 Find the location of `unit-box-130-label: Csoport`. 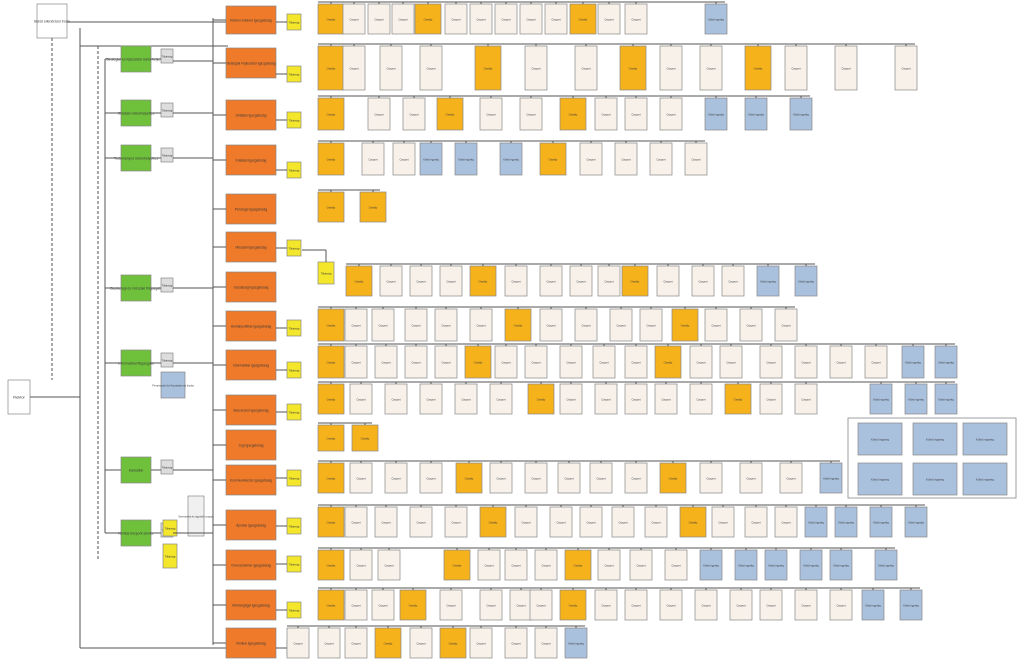

unit-box-130-label: Csoport is located at coordinates (420, 644).